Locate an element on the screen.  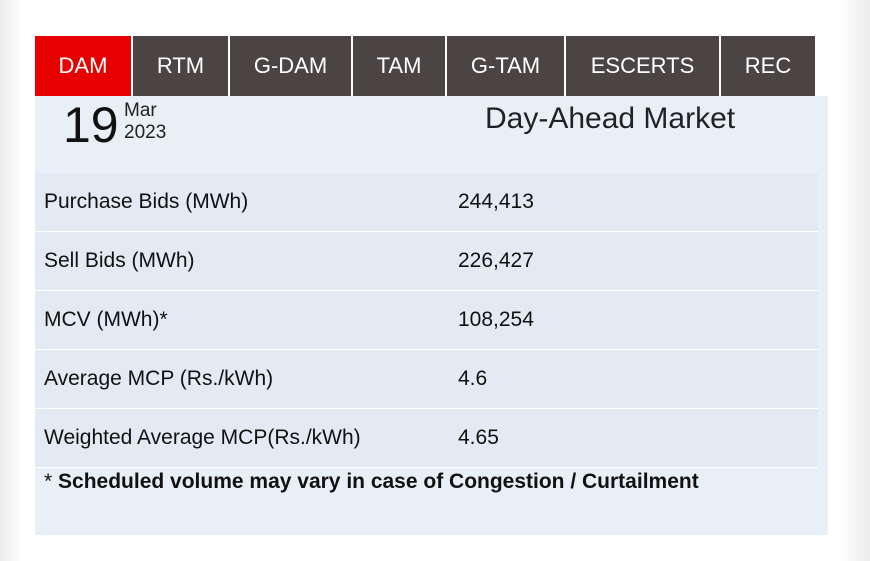
row-label: Sell Bids (MWh) is located at coordinates (119, 260).